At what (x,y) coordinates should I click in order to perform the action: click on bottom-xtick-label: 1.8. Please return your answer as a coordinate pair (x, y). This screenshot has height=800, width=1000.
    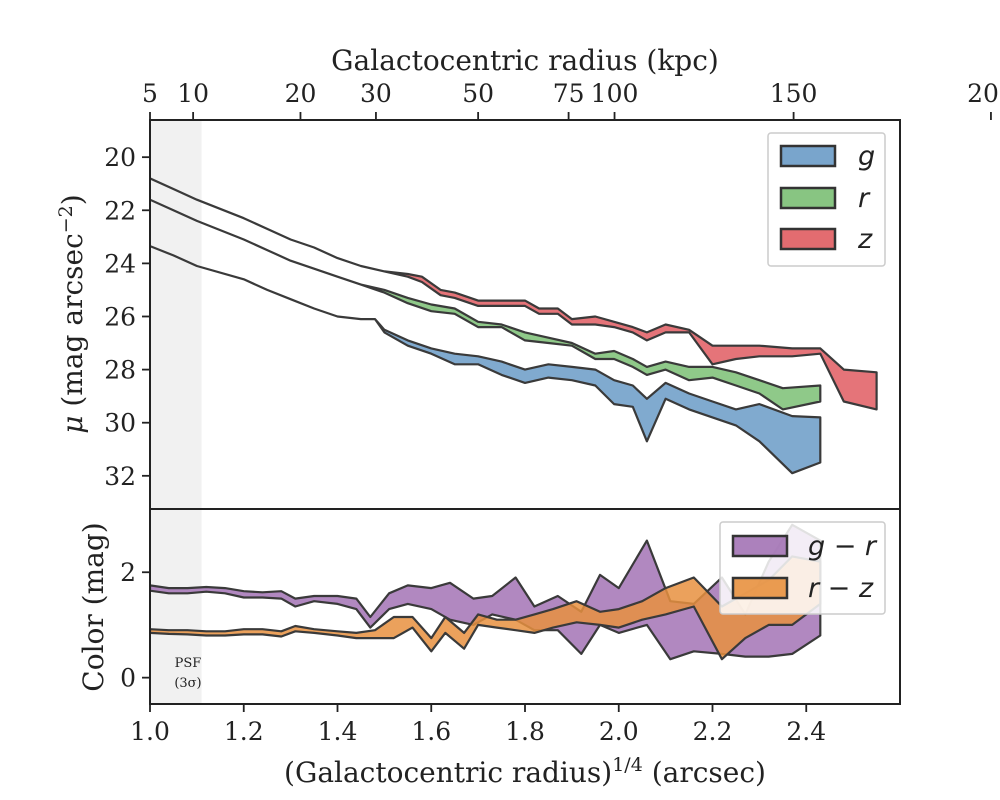
    Looking at the image, I should click on (525, 731).